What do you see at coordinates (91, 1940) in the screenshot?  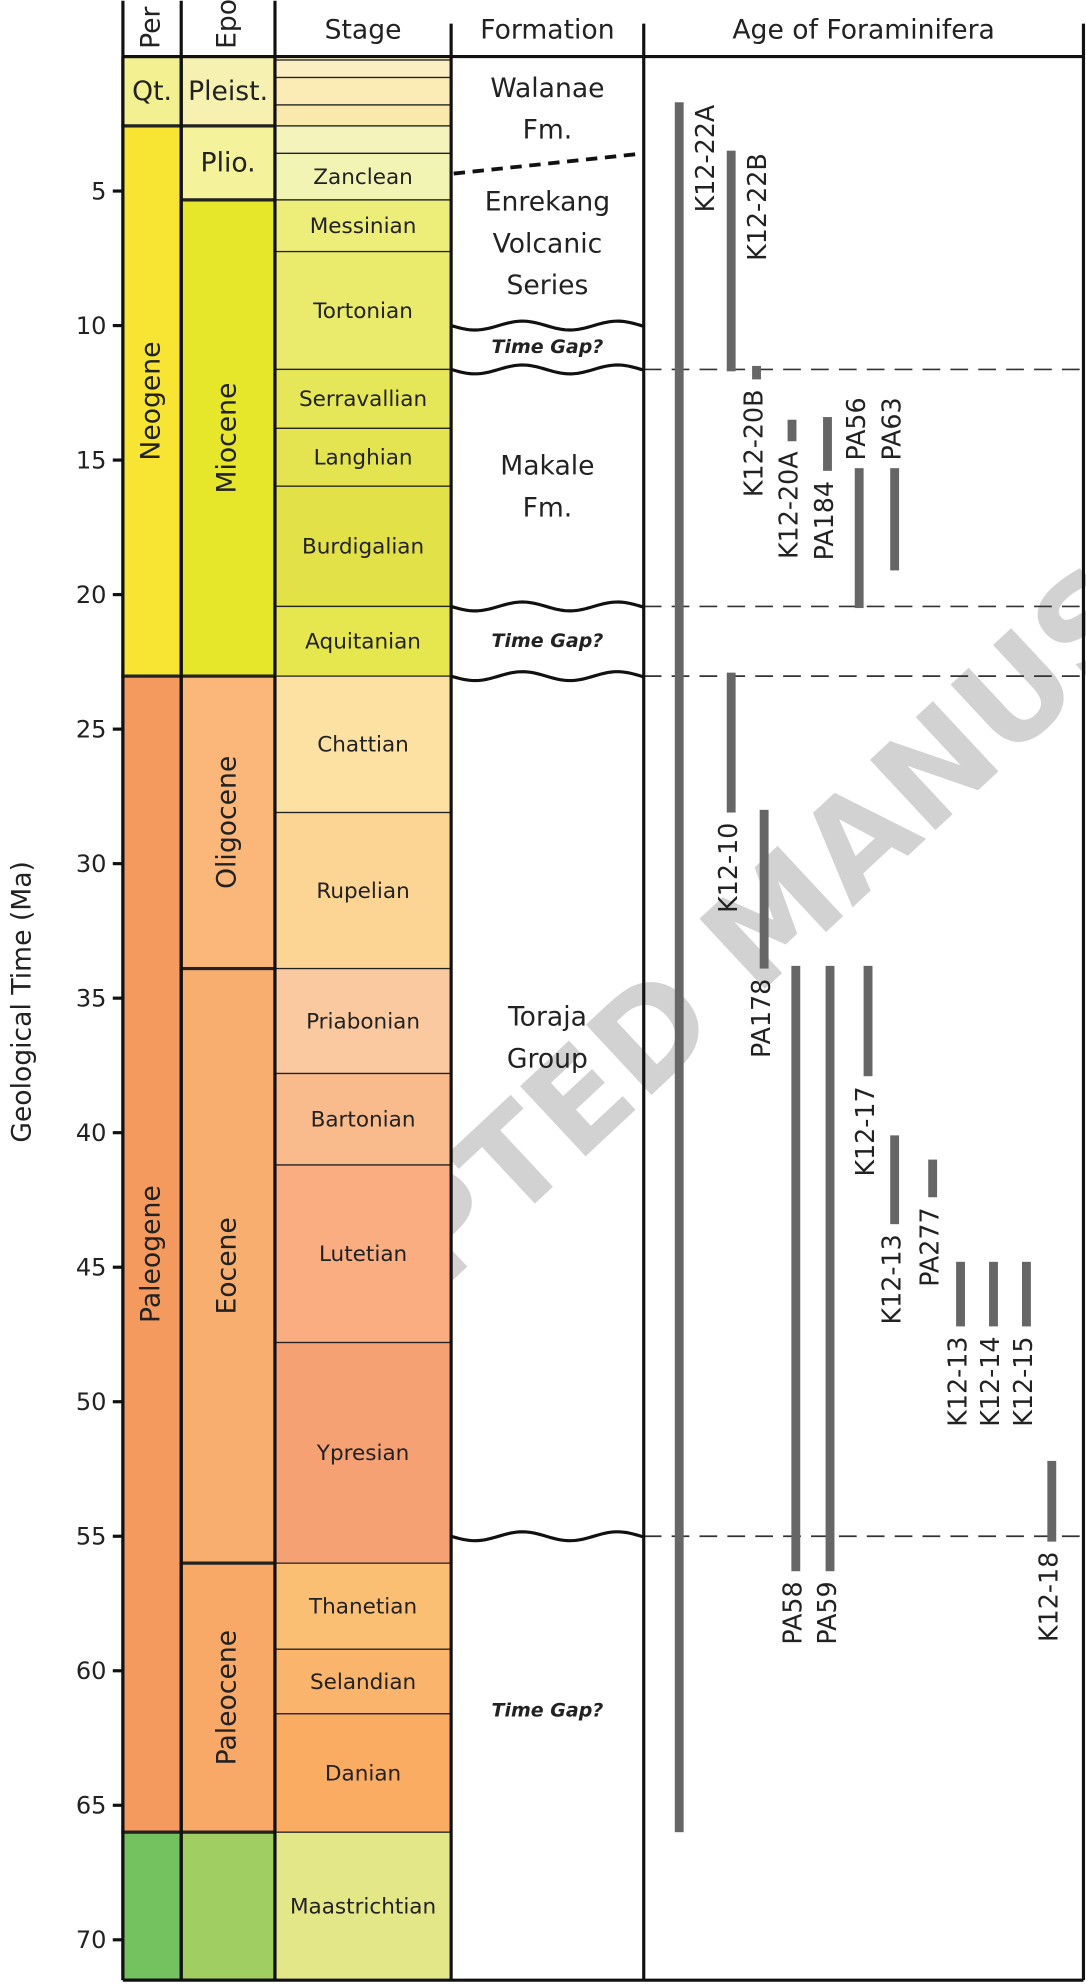 I see `y-tick-label: 70` at bounding box center [91, 1940].